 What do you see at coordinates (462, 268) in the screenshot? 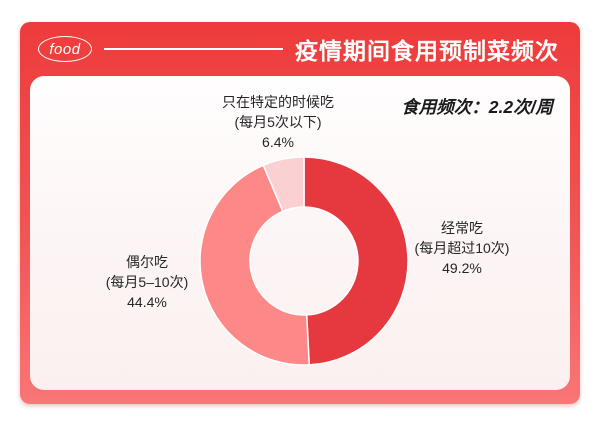
I see `segment-label-often-value: 49.2%` at bounding box center [462, 268].